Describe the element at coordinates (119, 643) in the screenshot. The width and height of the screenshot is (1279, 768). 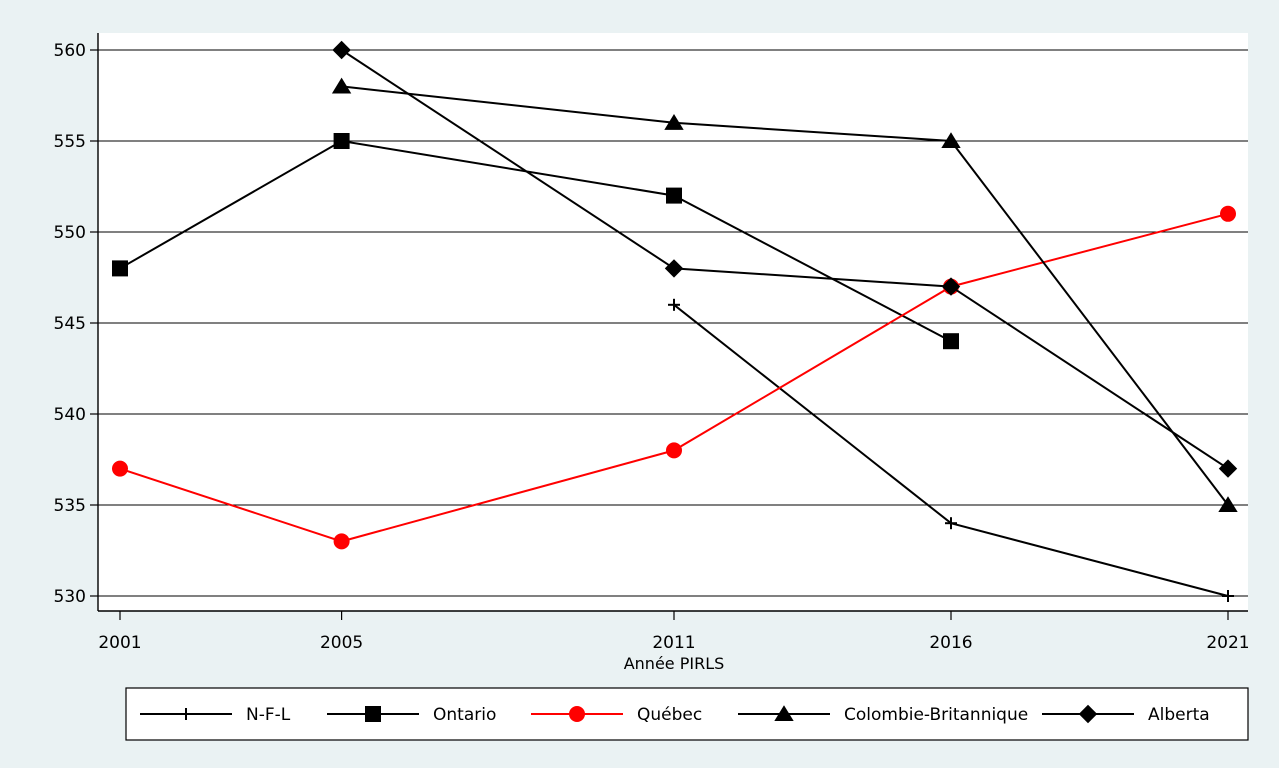
I see `x-tick-label: 2001` at that location.